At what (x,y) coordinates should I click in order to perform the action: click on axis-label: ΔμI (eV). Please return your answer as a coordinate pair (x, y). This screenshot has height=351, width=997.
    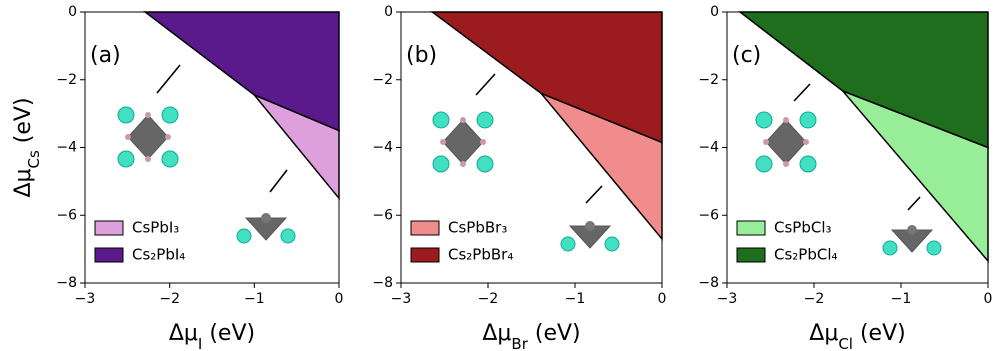
    Looking at the image, I should click on (212, 336).